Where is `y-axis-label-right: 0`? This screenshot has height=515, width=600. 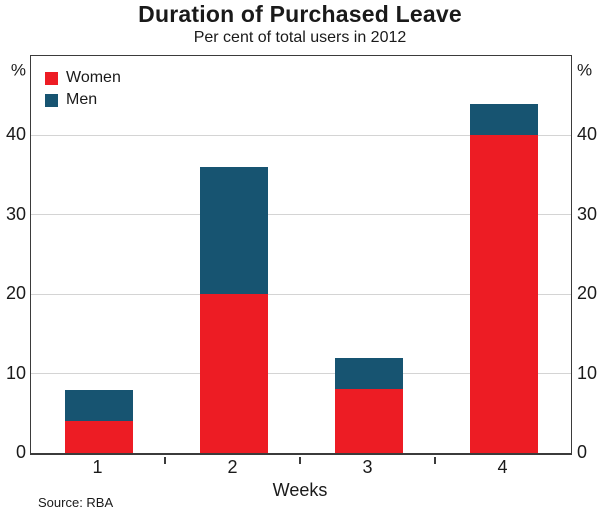 y-axis-label-right: 0 is located at coordinates (582, 452).